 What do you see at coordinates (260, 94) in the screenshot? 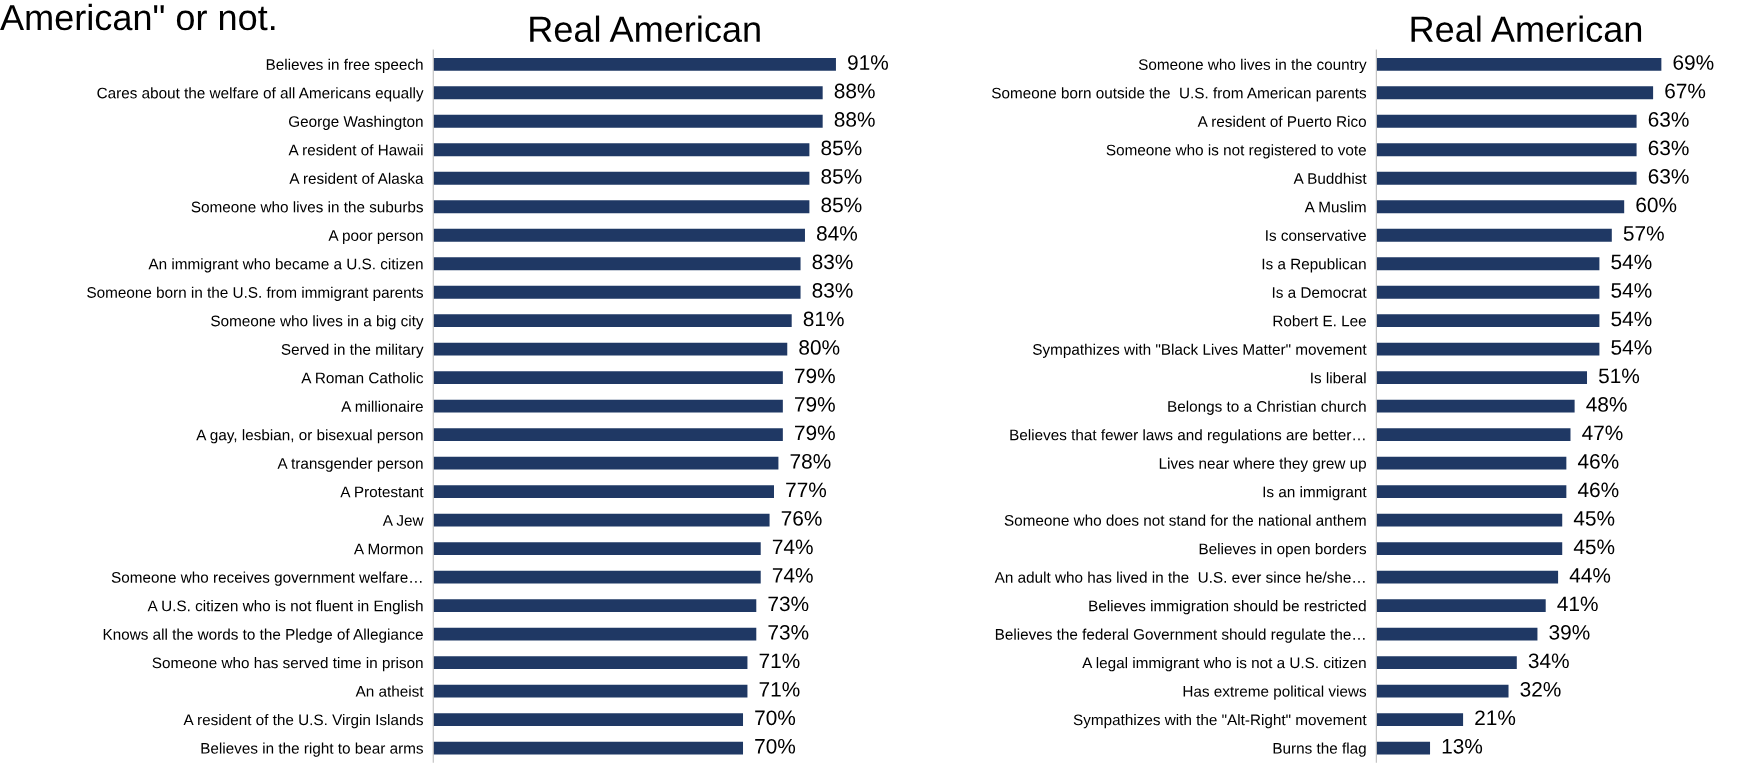
I see `y-tick-label: Cares about the welfare of all Americans equally` at bounding box center [260, 94].